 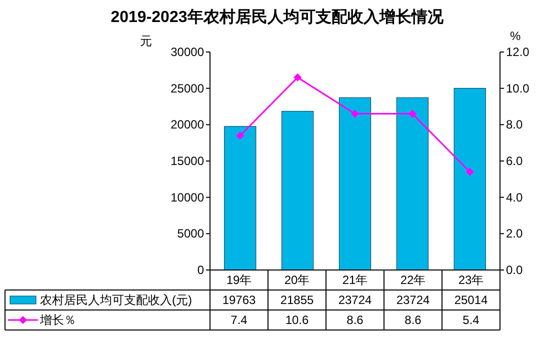 What do you see at coordinates (187, 161) in the screenshot?
I see `y-tick-label: 15000` at bounding box center [187, 161].